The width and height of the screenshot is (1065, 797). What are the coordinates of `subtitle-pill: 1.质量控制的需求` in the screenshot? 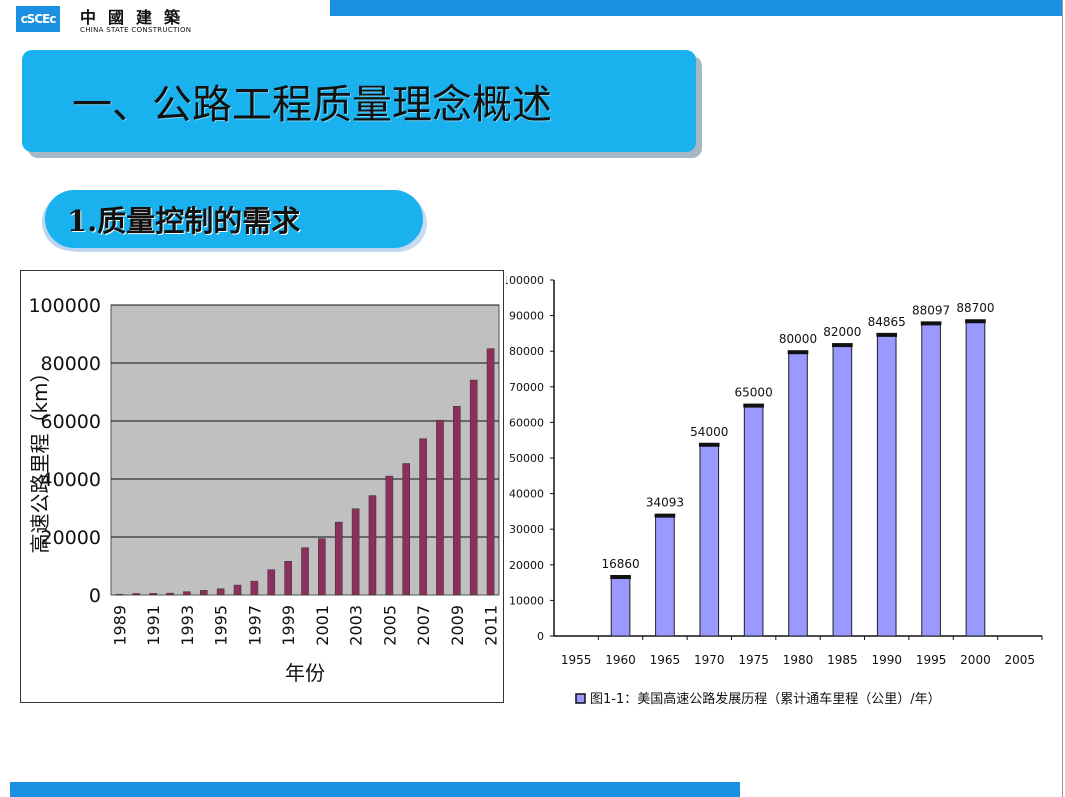 It's located at (234, 219).